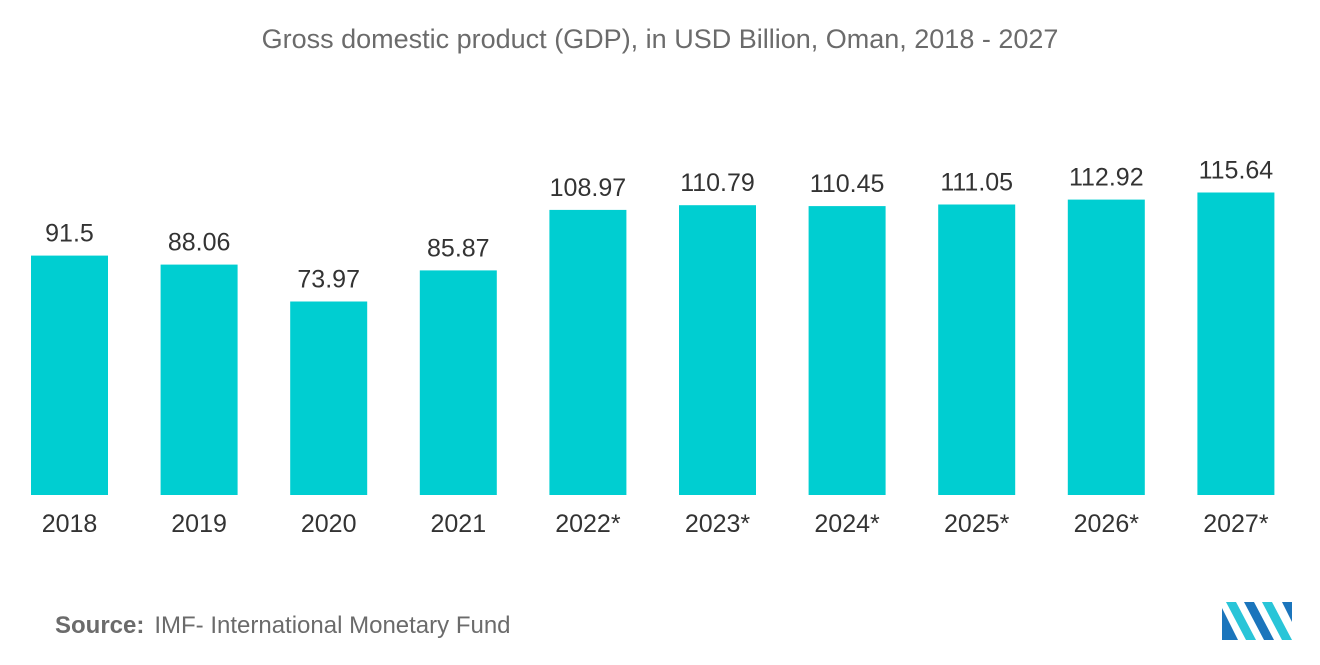 Image resolution: width=1320 pixels, height=665 pixels. What do you see at coordinates (199, 524) in the screenshot?
I see `category-label-2019: 2019` at bounding box center [199, 524].